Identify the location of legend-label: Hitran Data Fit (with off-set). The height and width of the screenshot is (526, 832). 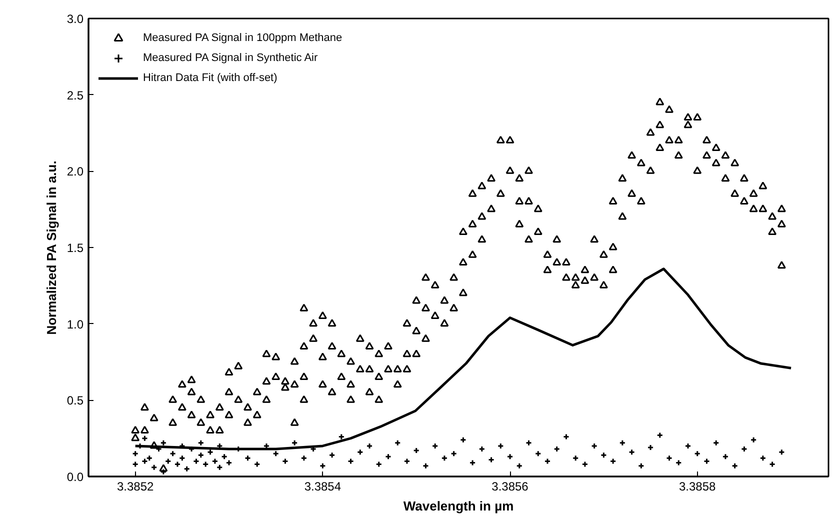
(210, 78).